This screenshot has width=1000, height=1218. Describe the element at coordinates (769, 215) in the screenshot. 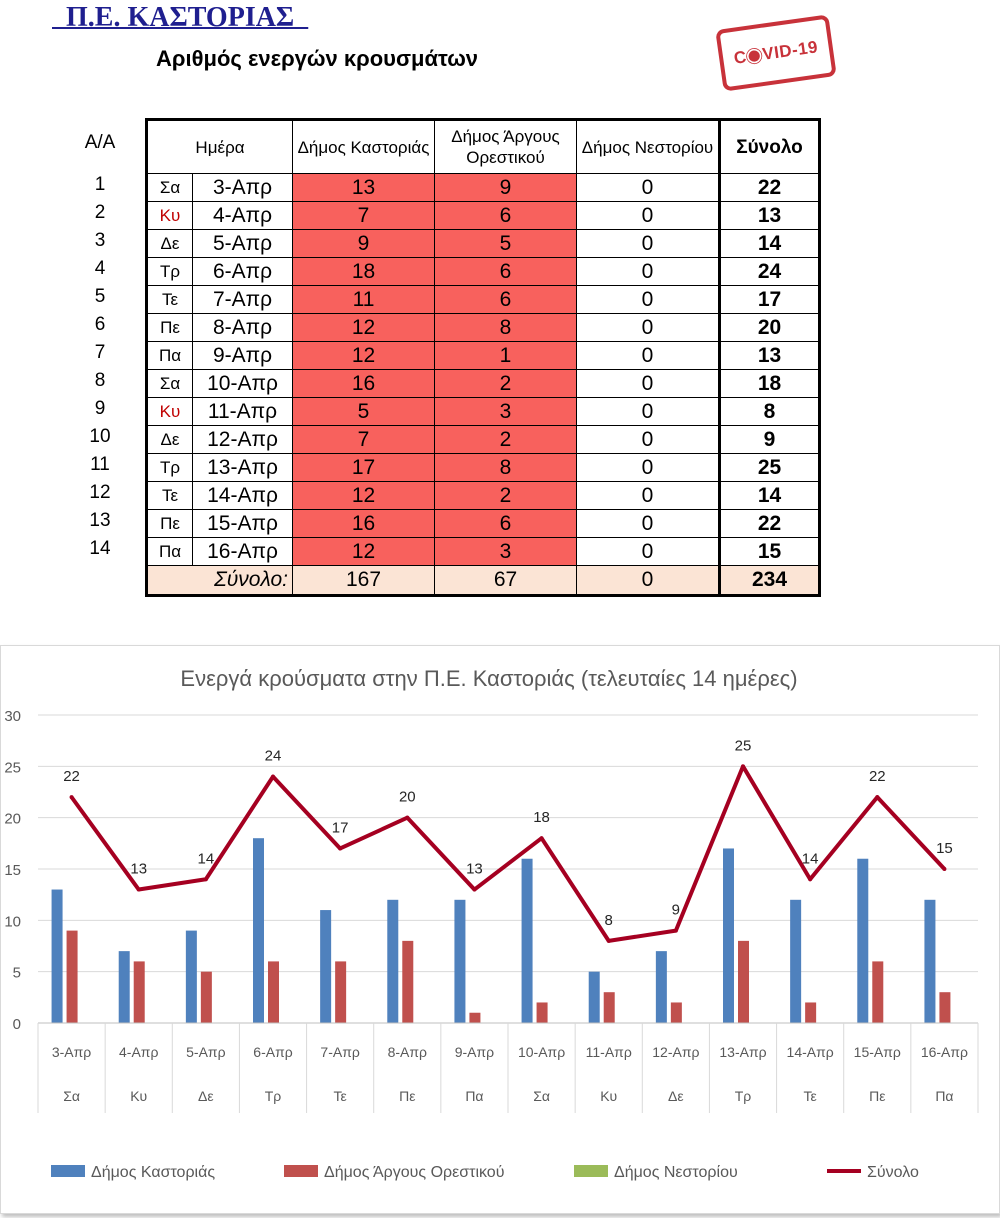

I see `total-cell: 13` at that location.